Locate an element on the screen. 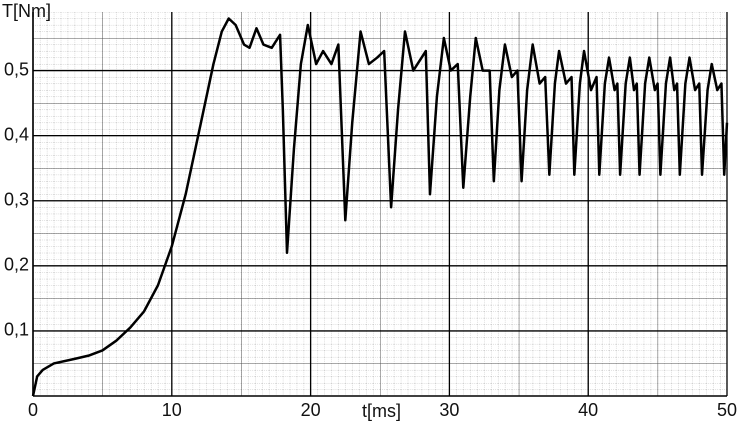 Image resolution: width=737 pixels, height=424 pixels. y-tick-label: 0,2 is located at coordinates (16, 265).